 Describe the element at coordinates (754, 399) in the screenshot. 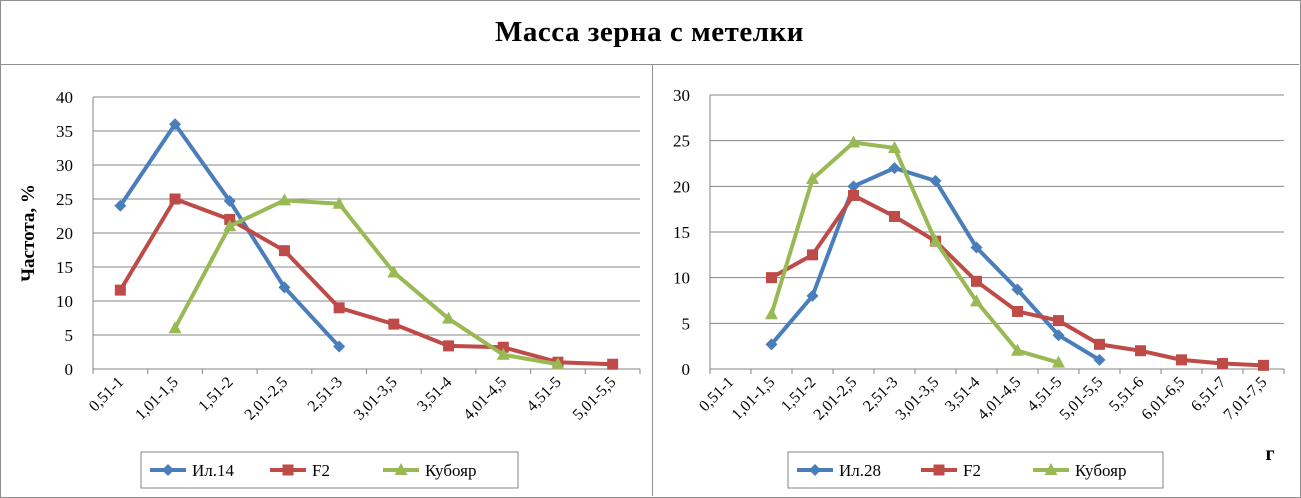

I see `x-tick-label: 1,01-1,5` at that location.